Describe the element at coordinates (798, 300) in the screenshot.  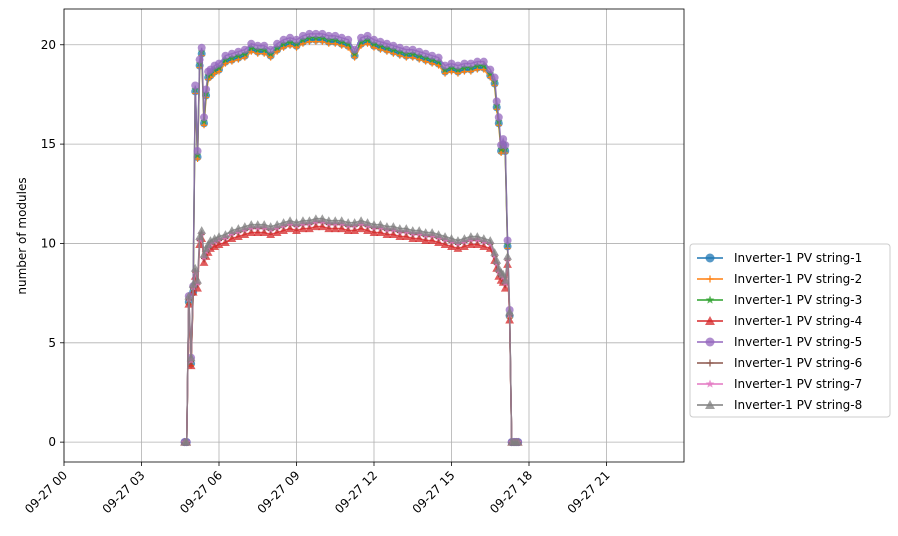
I see `legend-label: Inverter-1 PV string-3` at that location.